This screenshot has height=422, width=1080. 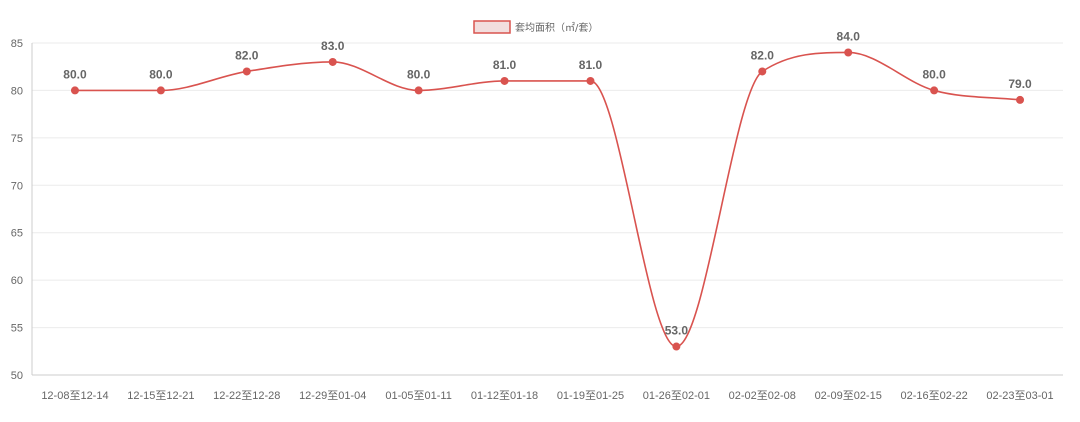 I want to click on x-tick-label: 12-15至12-21, so click(x=160, y=396).